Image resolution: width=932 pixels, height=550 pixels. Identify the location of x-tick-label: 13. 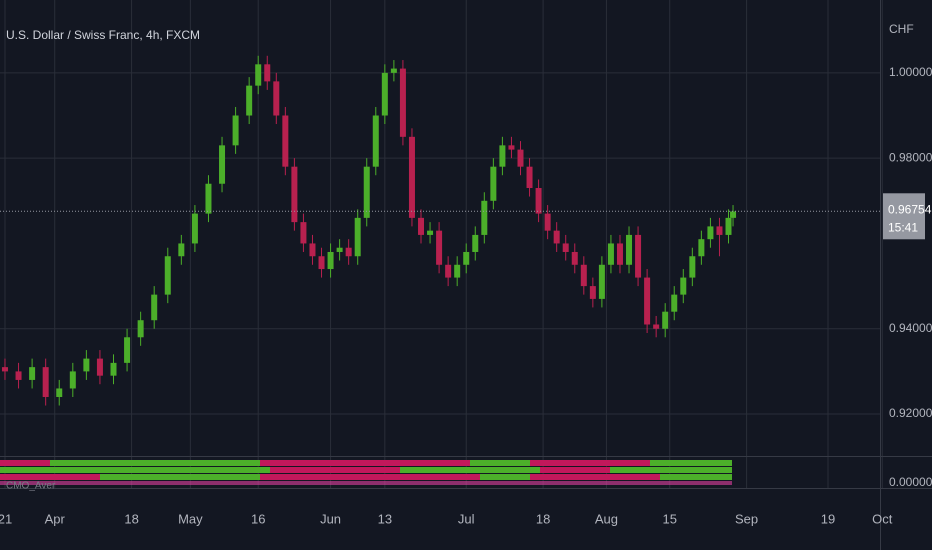
(385, 518).